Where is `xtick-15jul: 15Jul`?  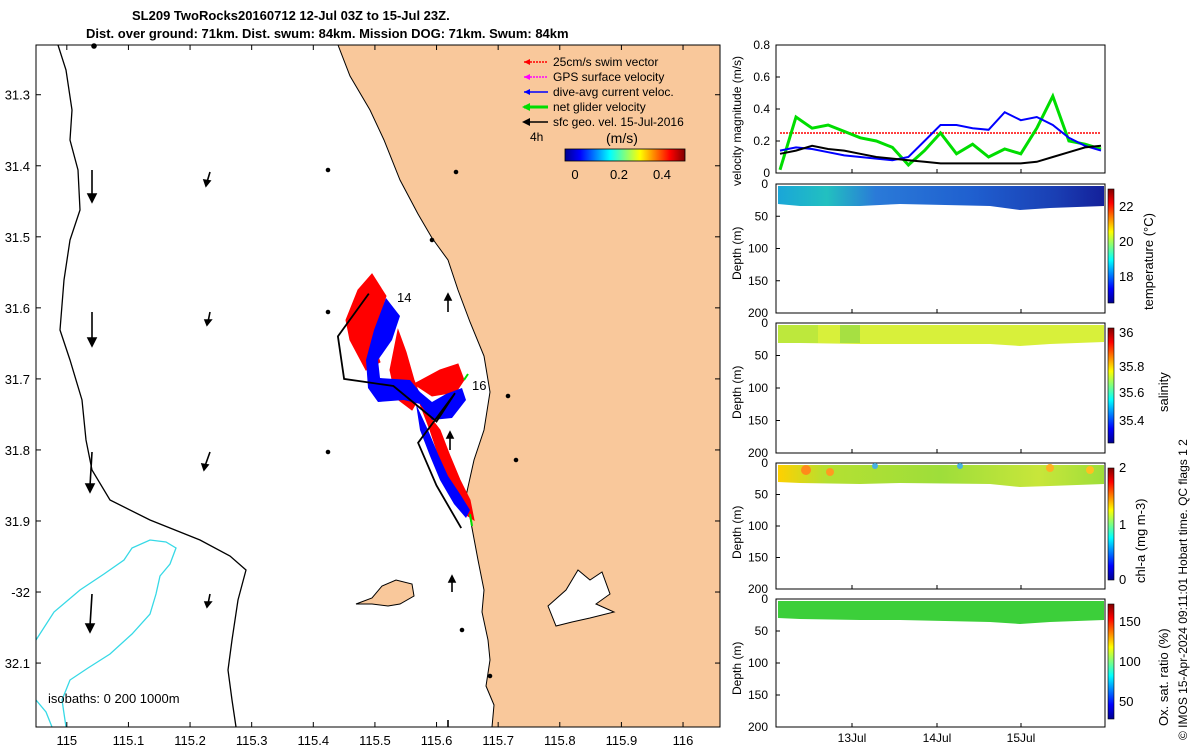
xtick-15jul: 15Jul is located at coordinates (1021, 738).